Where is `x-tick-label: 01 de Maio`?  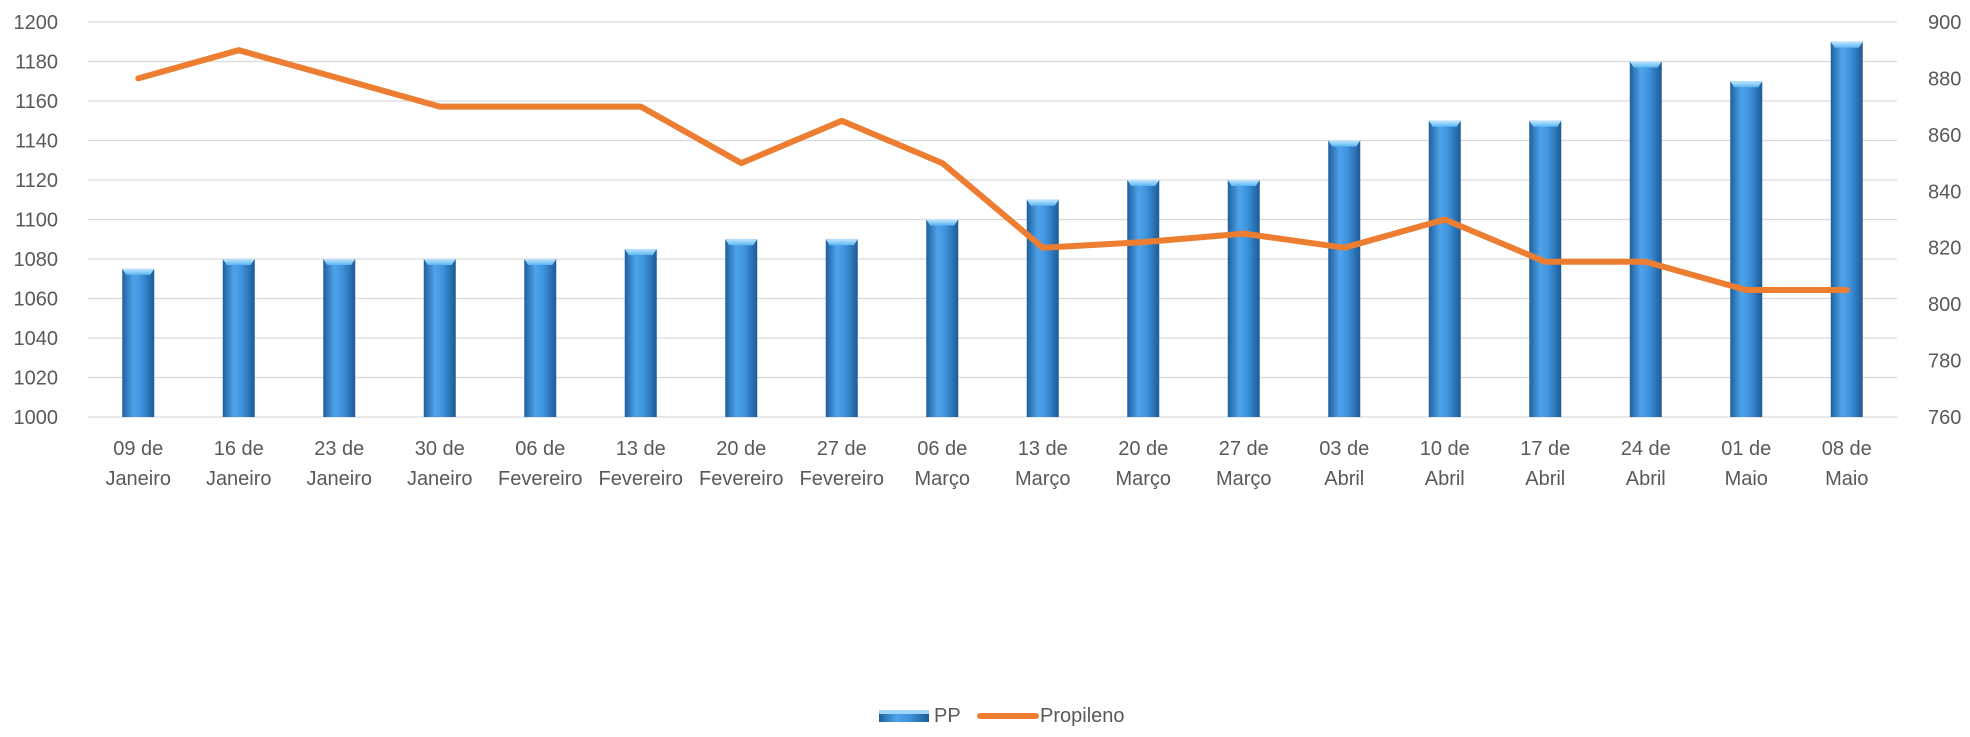 x-tick-label: 01 de Maio is located at coordinates (1746, 464).